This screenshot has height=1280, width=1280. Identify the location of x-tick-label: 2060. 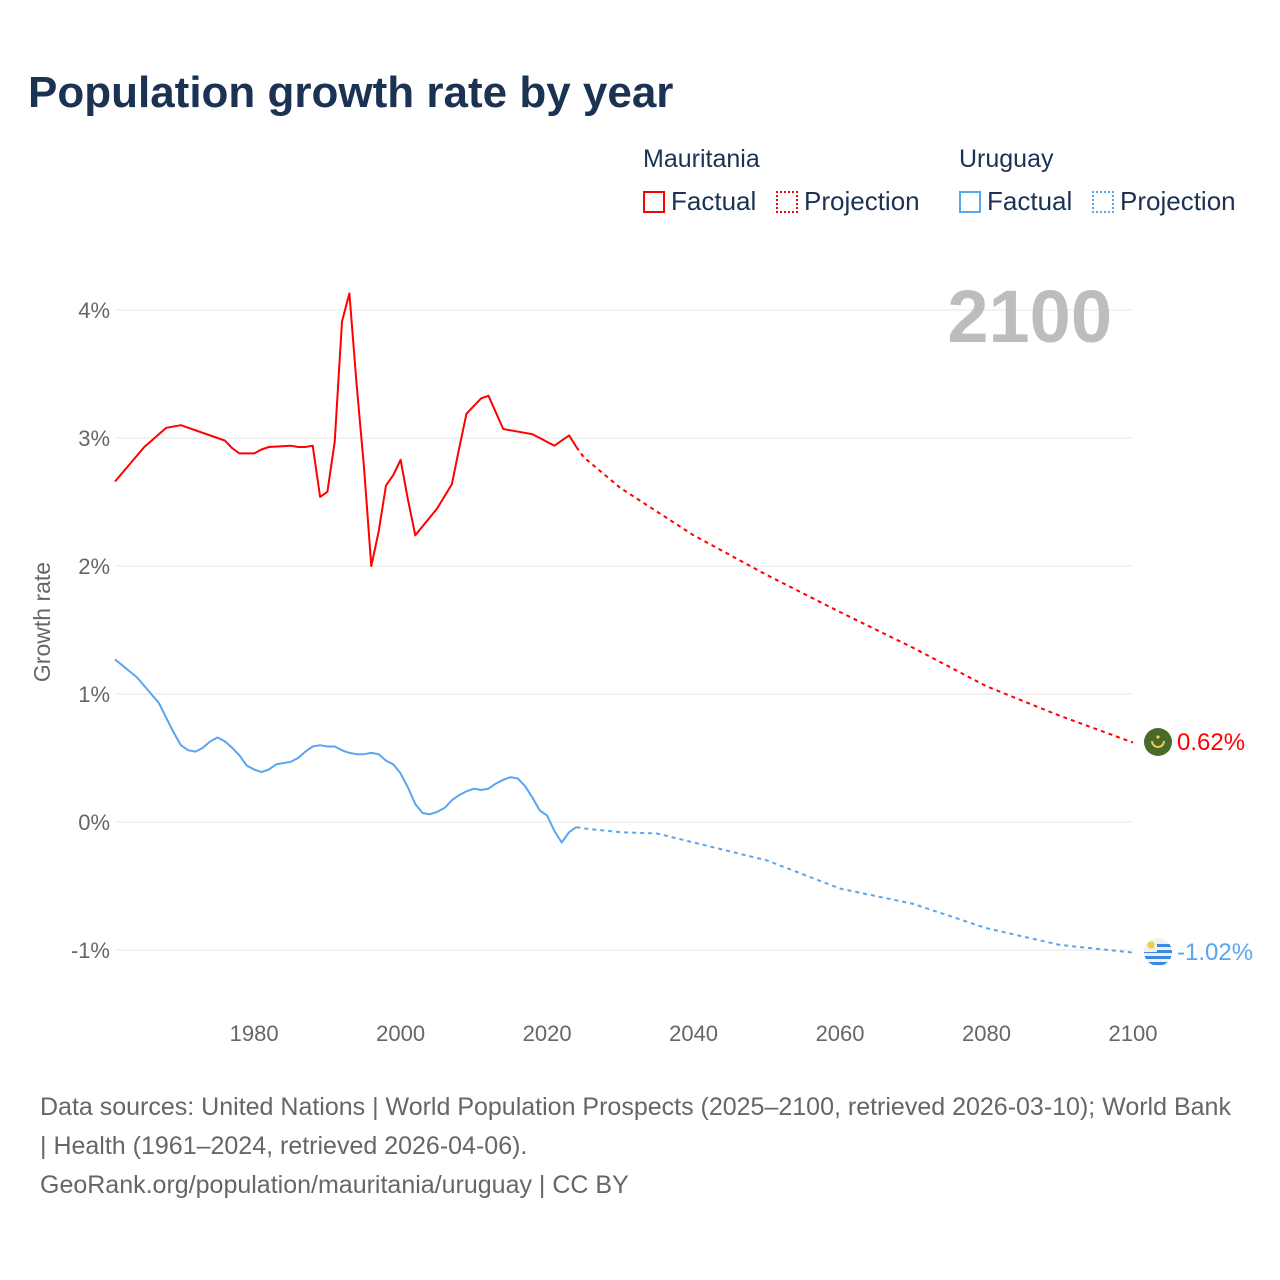
(840, 1033).